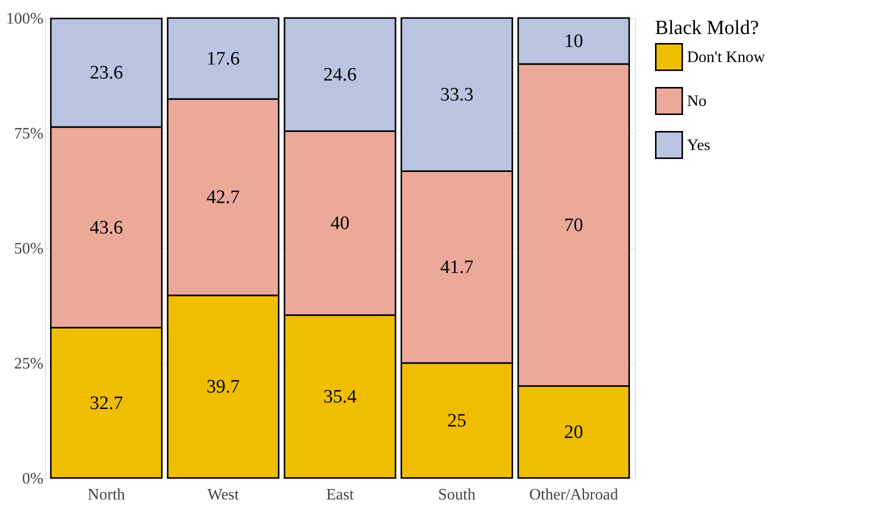 This screenshot has width=880, height=529. Describe the element at coordinates (457, 495) in the screenshot. I see `x-tick-label: South` at that location.